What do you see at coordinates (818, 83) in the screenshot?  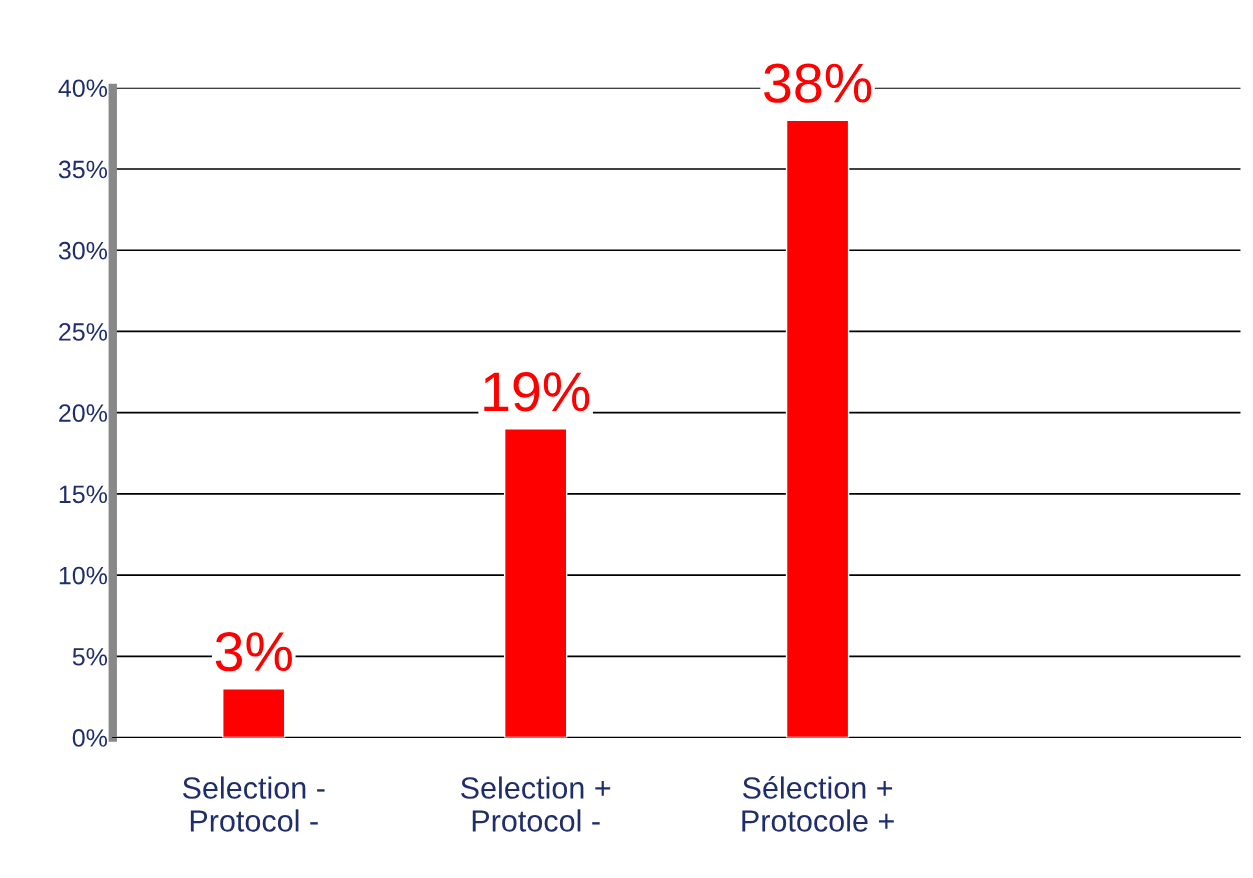 I see `data-label: 38%` at bounding box center [818, 83].